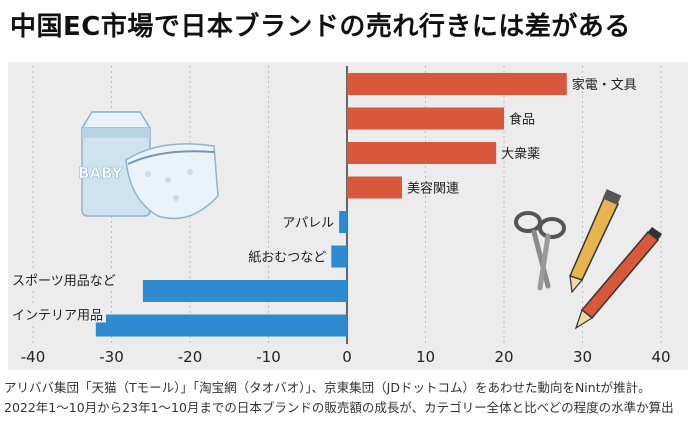  I want to click on baby-diapers-illustration: BABY, so click(148, 165).